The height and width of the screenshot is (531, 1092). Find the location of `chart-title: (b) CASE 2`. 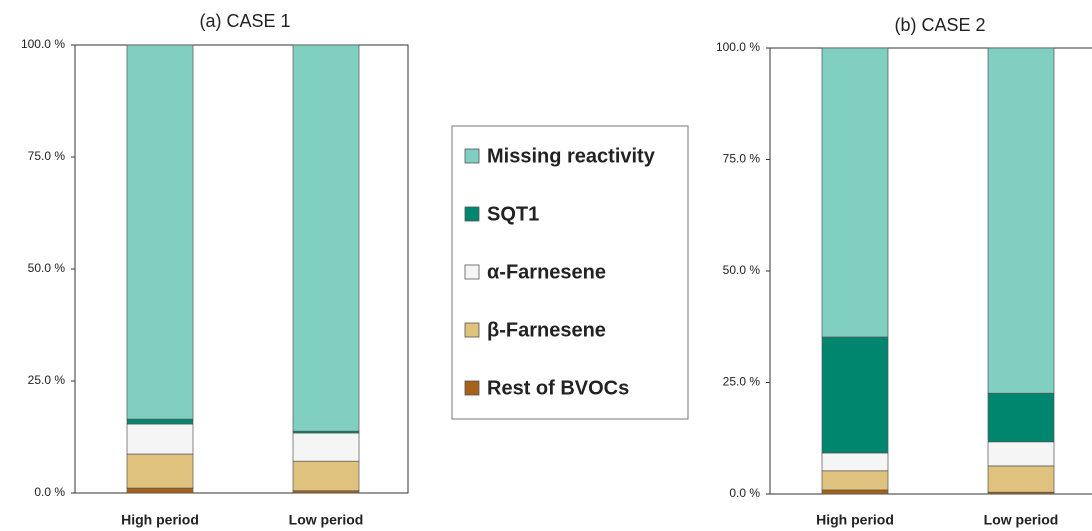

chart-title: (b) CASE 2 is located at coordinates (939, 25).